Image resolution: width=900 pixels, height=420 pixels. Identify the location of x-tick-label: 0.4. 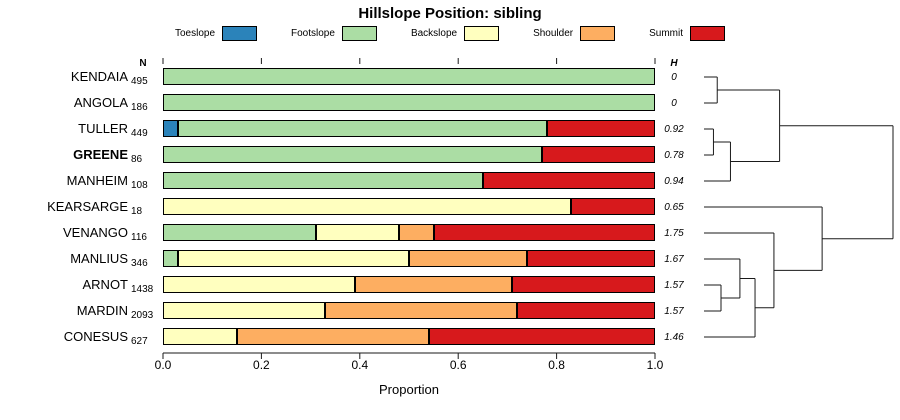
(360, 365).